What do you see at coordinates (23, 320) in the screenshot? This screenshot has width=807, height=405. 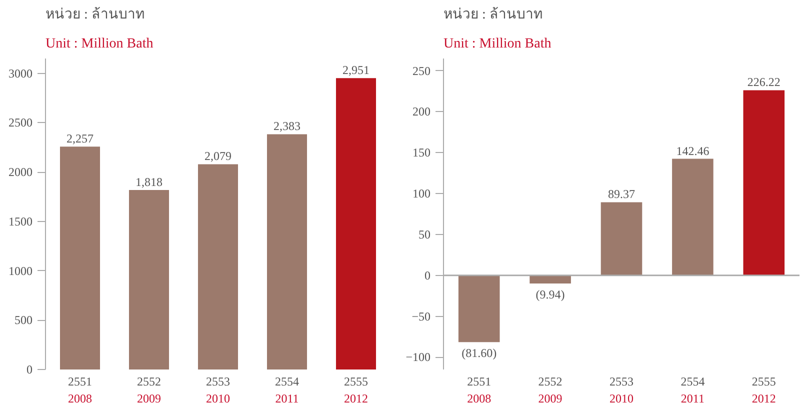 I see `y-tick-label: 500` at bounding box center [23, 320].